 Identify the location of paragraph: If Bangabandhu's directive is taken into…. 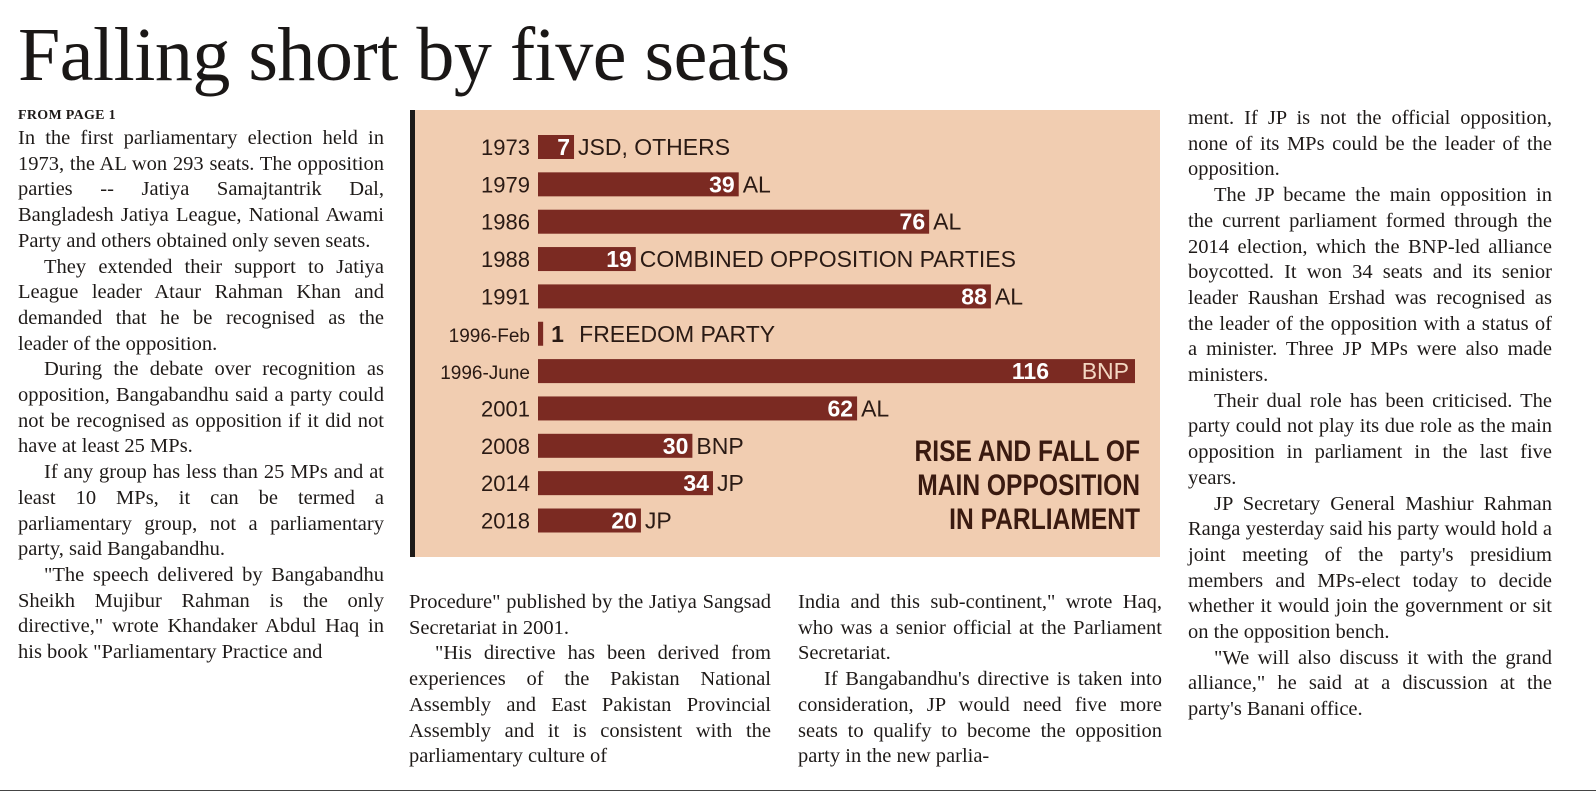
(980, 718).